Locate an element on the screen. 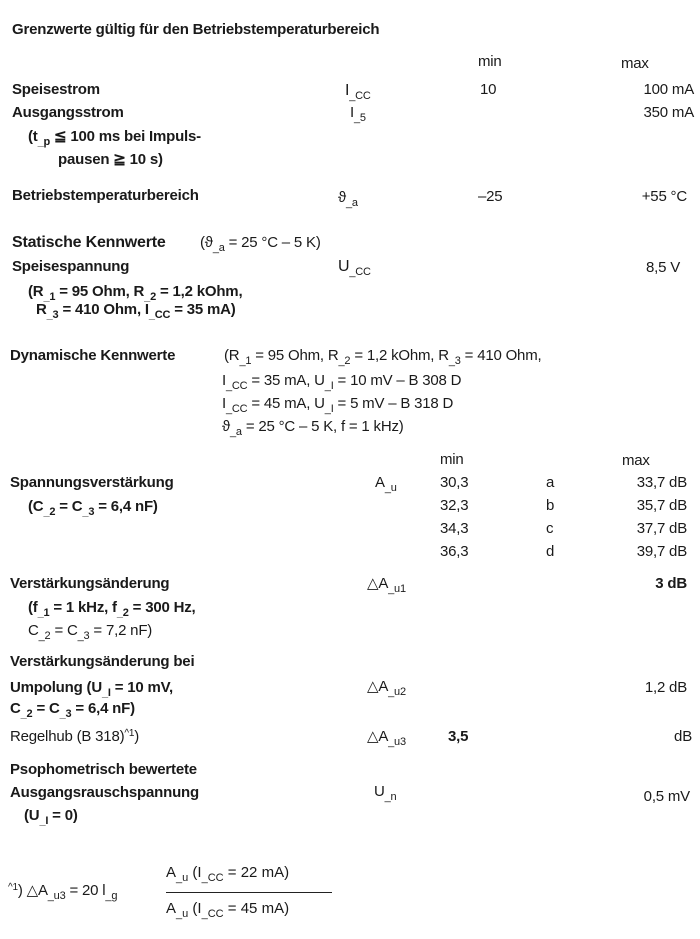  dynamic-cond-2: I_CC = 35 mA, U_I = 10 mV – B 308 D is located at coordinates (342, 382).